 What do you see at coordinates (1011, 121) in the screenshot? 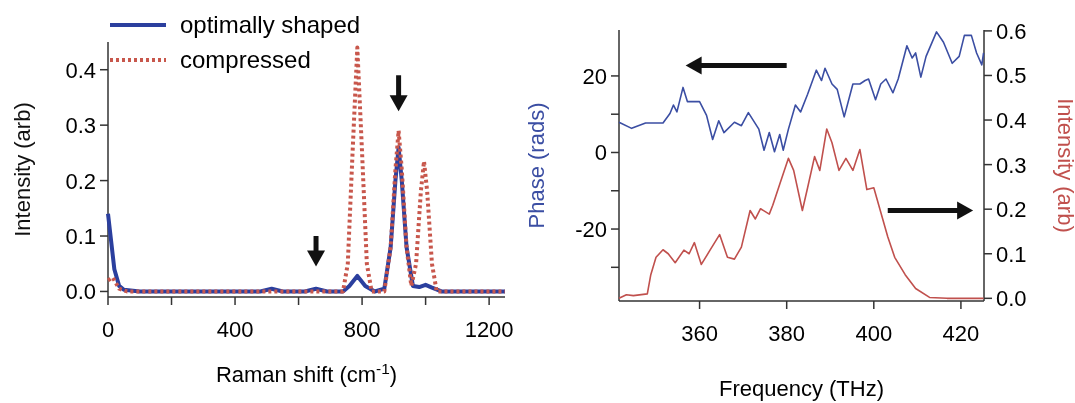
I see `y2-tick-label: 0.4` at bounding box center [1011, 121].